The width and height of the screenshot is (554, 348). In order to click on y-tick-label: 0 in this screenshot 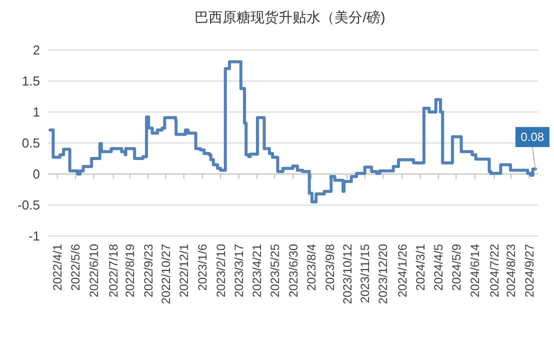, I will do `click(36, 174)`.